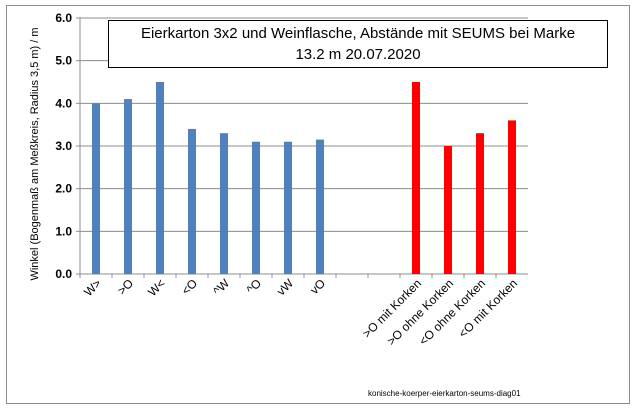  Describe the element at coordinates (63, 18) in the screenshot. I see `y-tick-label-6: 6.0` at that location.